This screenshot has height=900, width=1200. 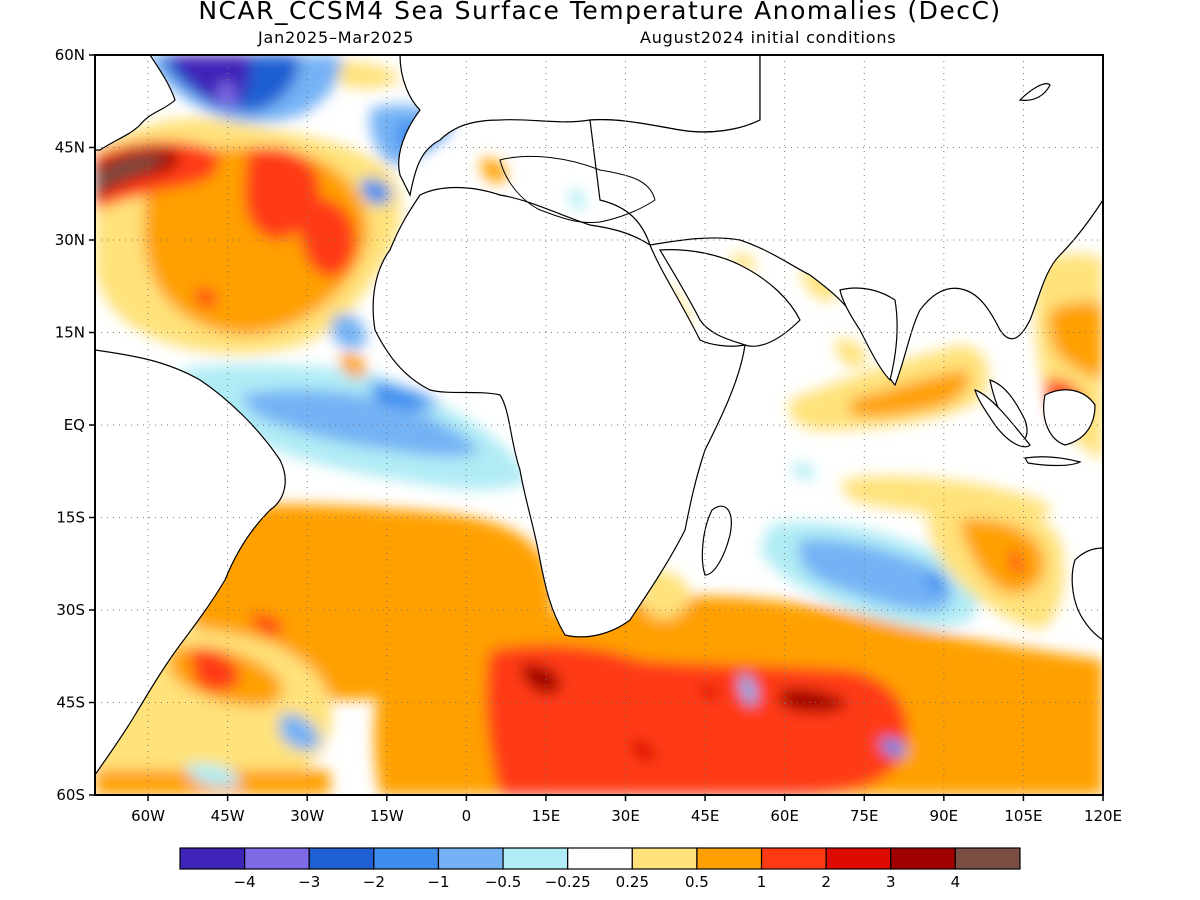 I want to click on lon-tick-label: 45W, so click(x=228, y=816).